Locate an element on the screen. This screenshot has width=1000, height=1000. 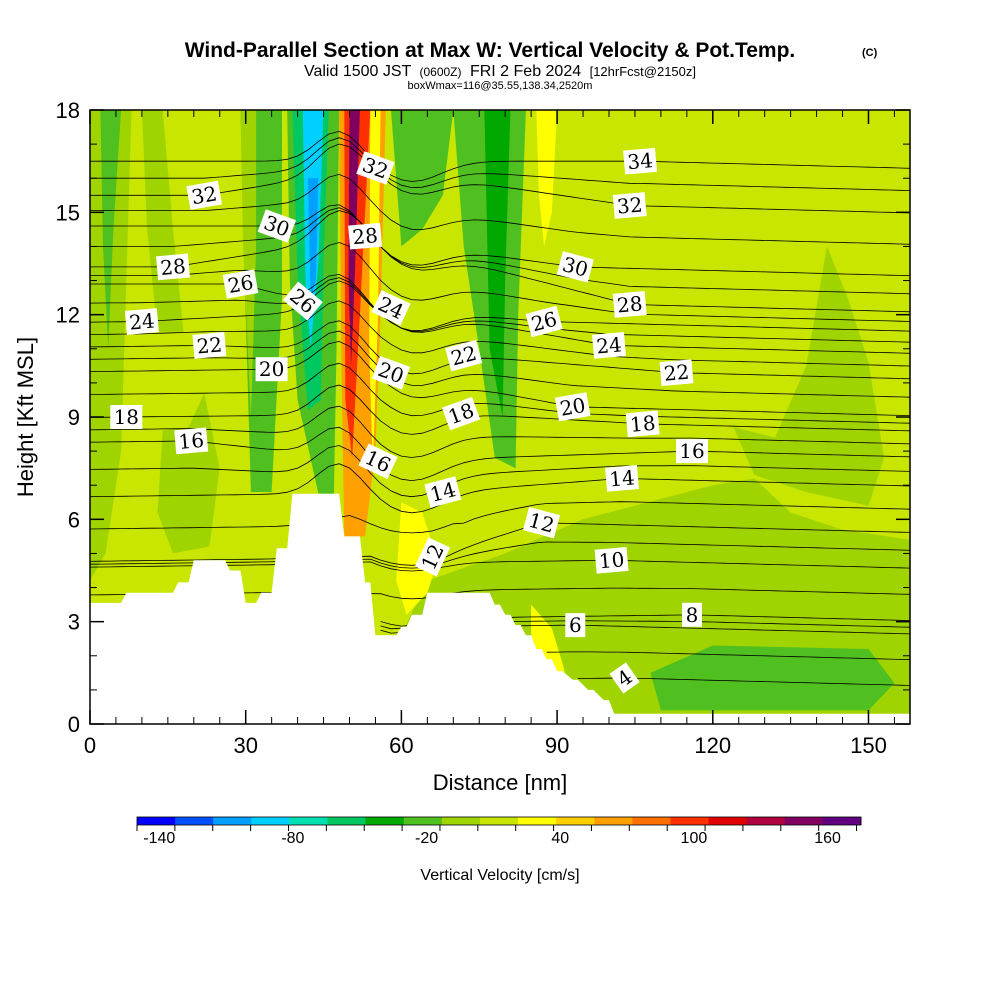
colorbar-tick-label: -20 is located at coordinates (426, 838).